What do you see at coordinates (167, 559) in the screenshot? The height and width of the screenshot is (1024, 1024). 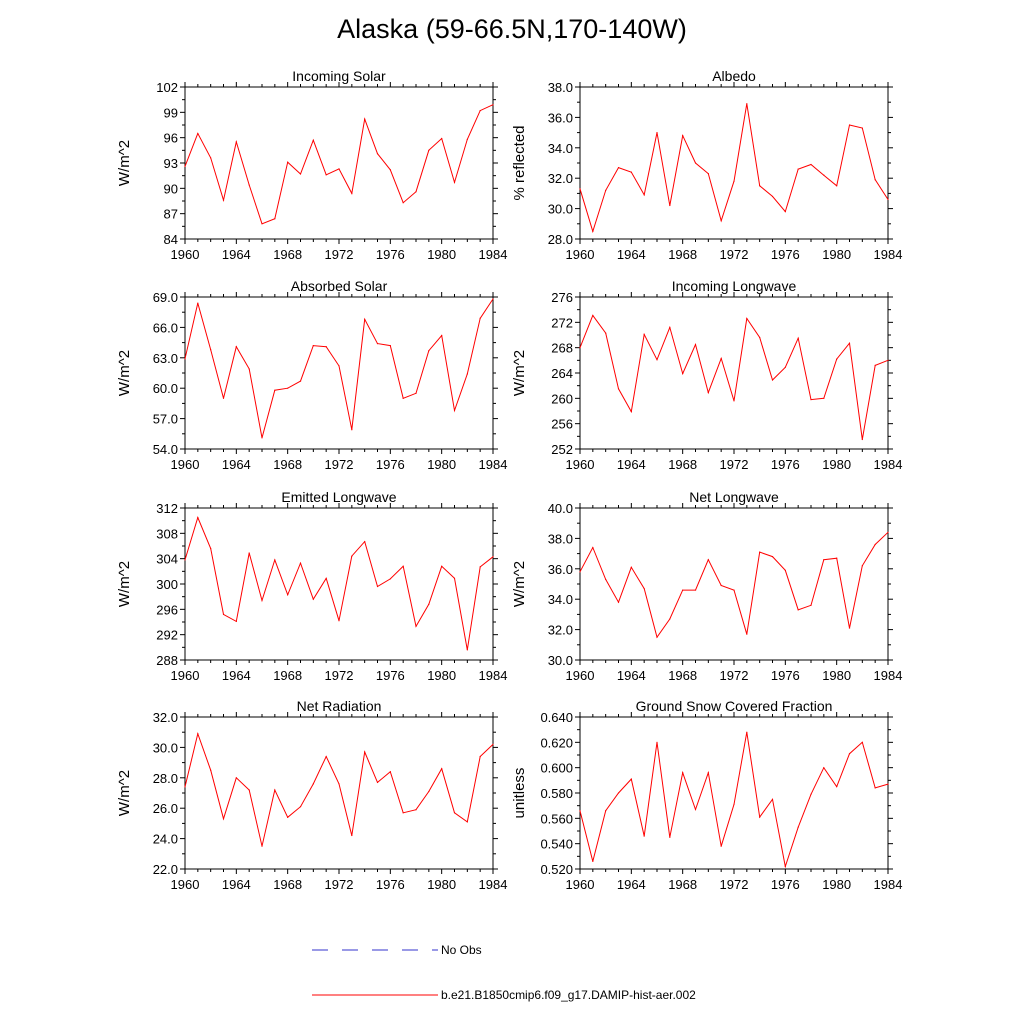 I see `y-tick-label: 304` at bounding box center [167, 559].